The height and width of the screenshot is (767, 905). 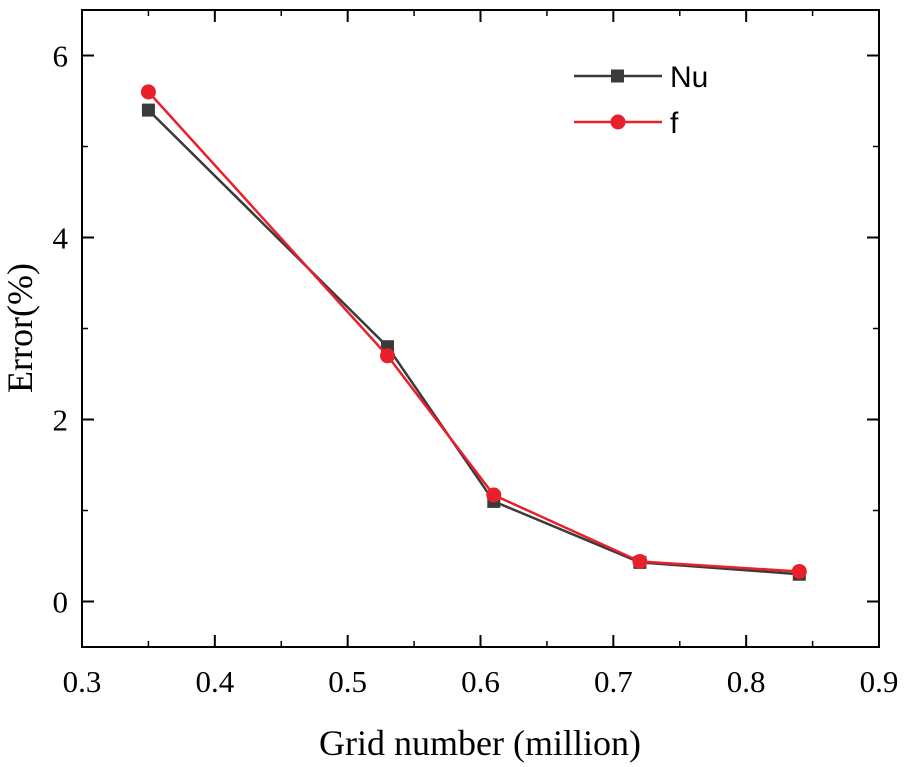 What do you see at coordinates (214, 681) in the screenshot?
I see `x-tick-label: 0.4` at bounding box center [214, 681].